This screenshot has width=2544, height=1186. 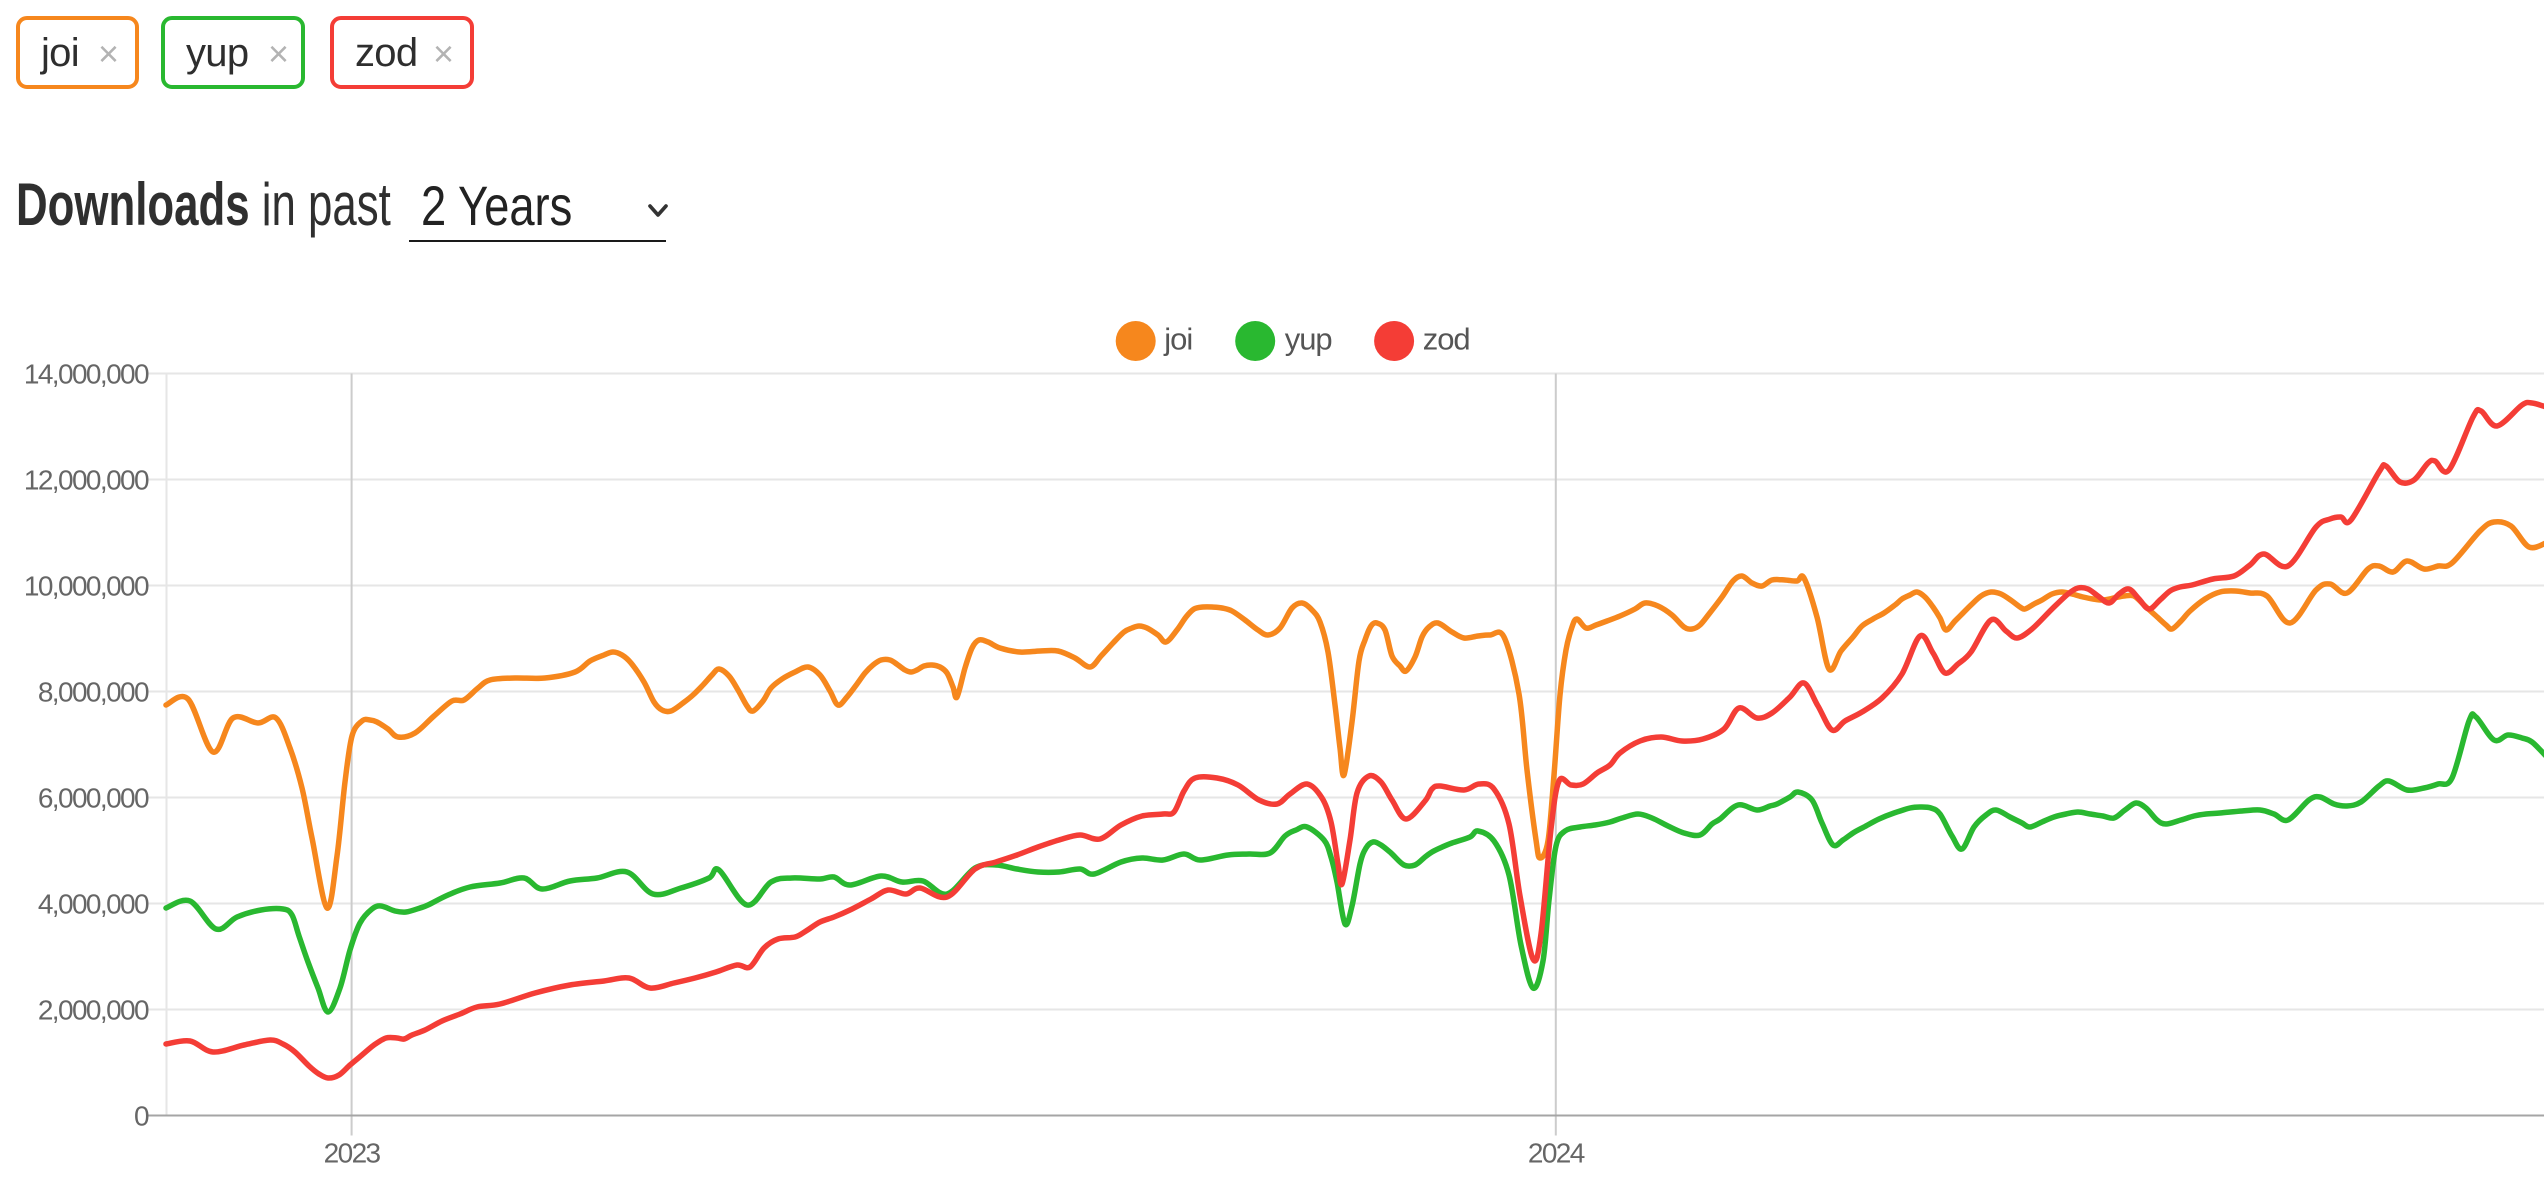 I want to click on svg-text: 12,000,000, so click(x=86, y=479).